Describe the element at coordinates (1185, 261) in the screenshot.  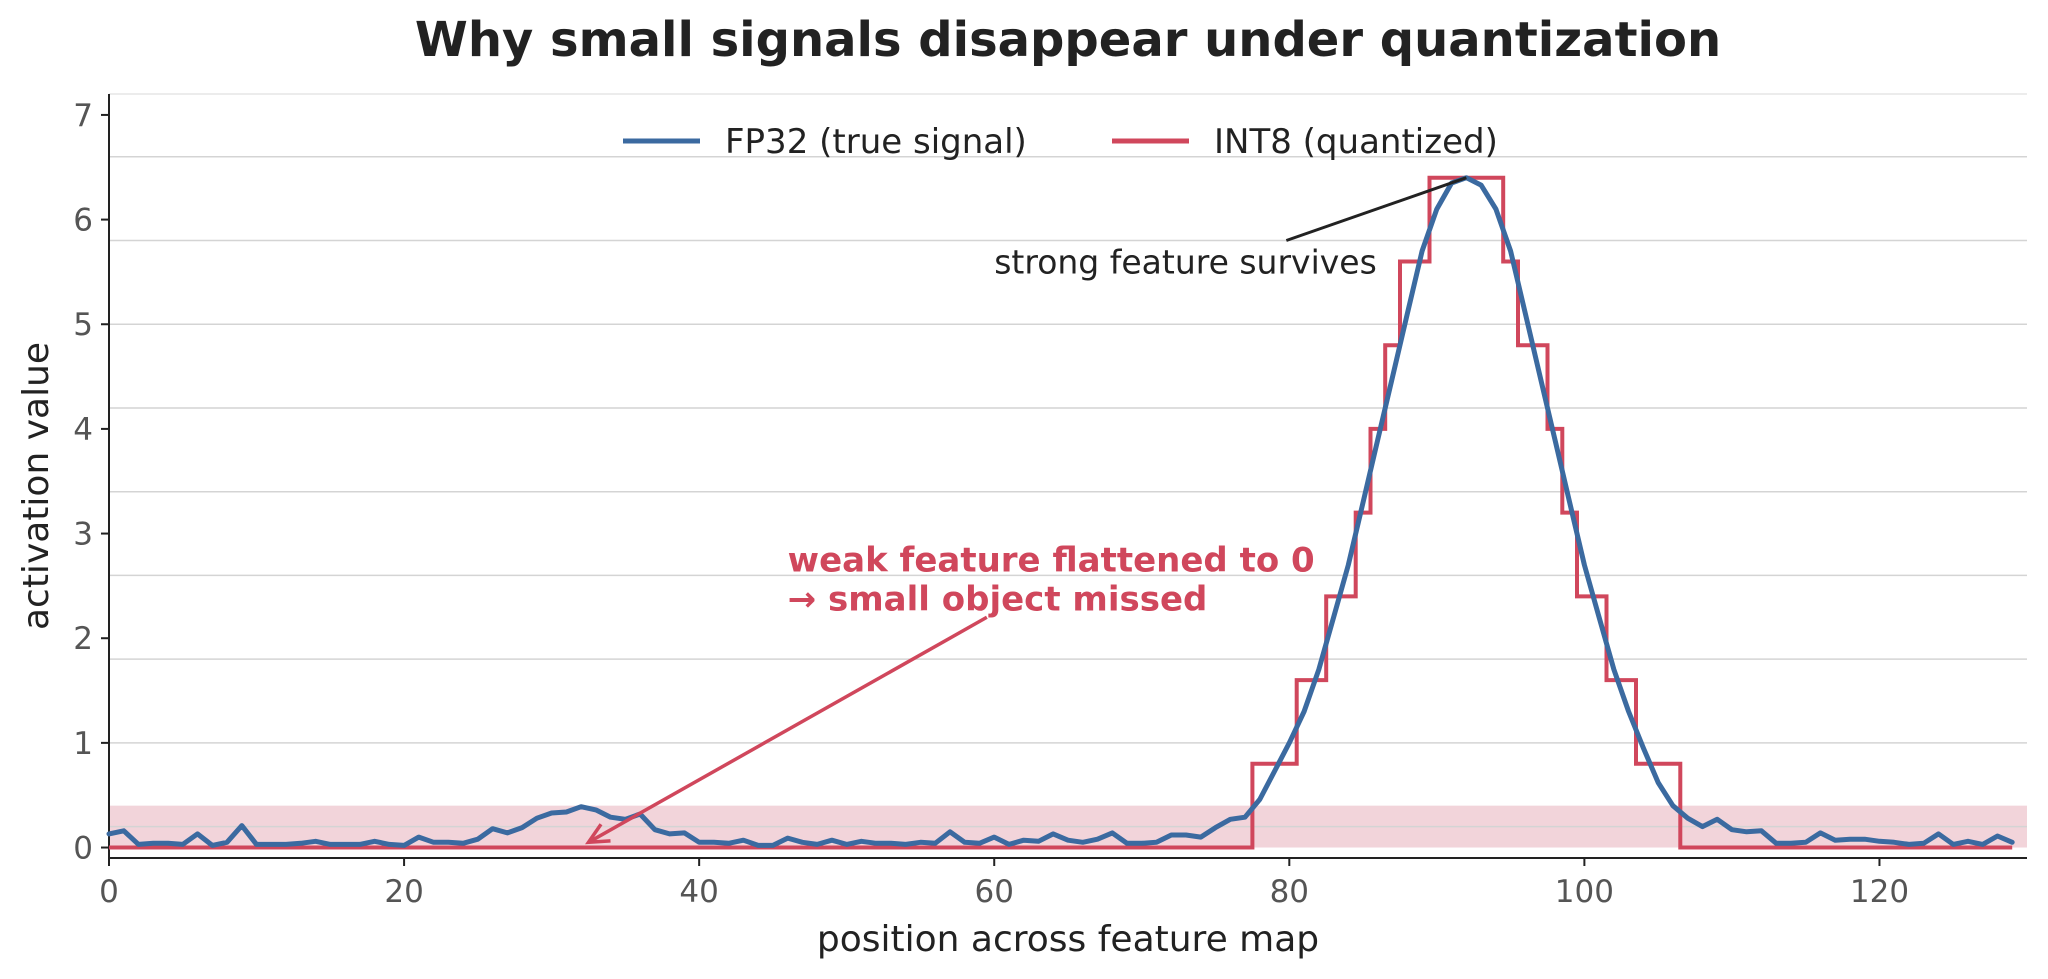
I see `annotation-strong-text: strong feature survives` at that location.